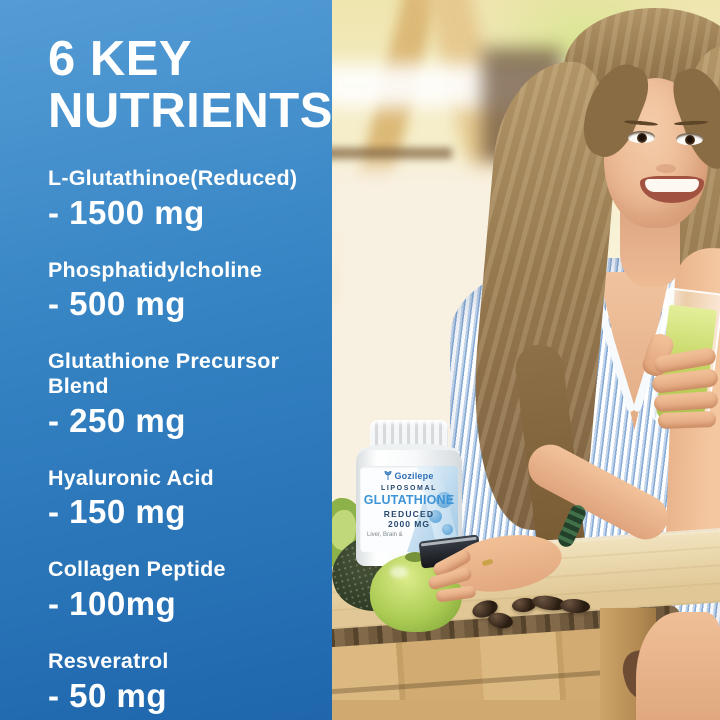 This screenshot has height=720, width=720. I want to click on nutrient-name: Resveratrol, so click(108, 660).